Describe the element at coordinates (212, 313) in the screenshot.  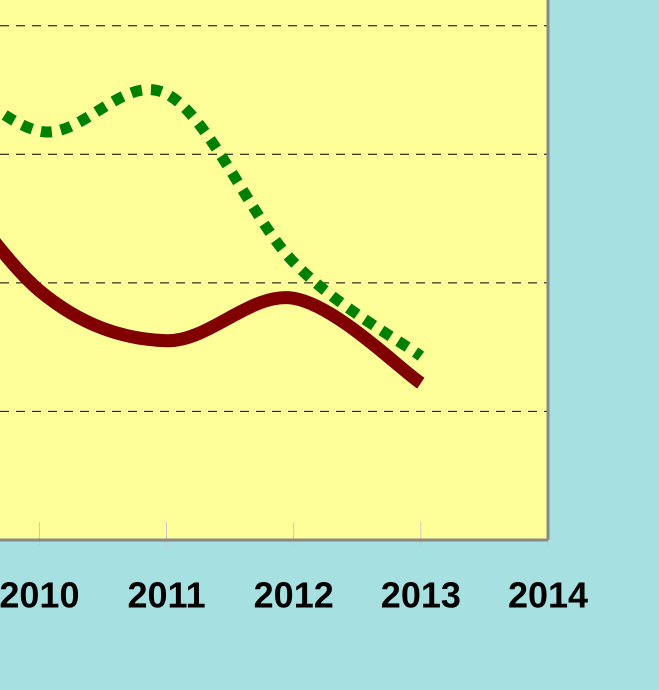
I see `series-line` at that location.